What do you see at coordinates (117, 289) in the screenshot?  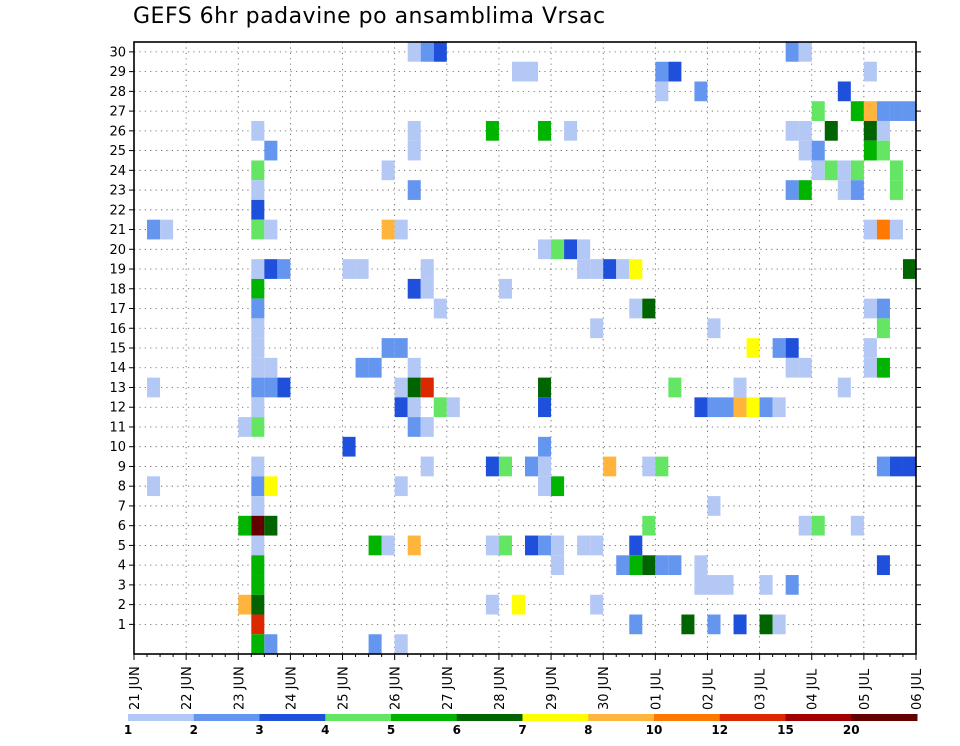 I see `y-tick-label: 18` at bounding box center [117, 289].